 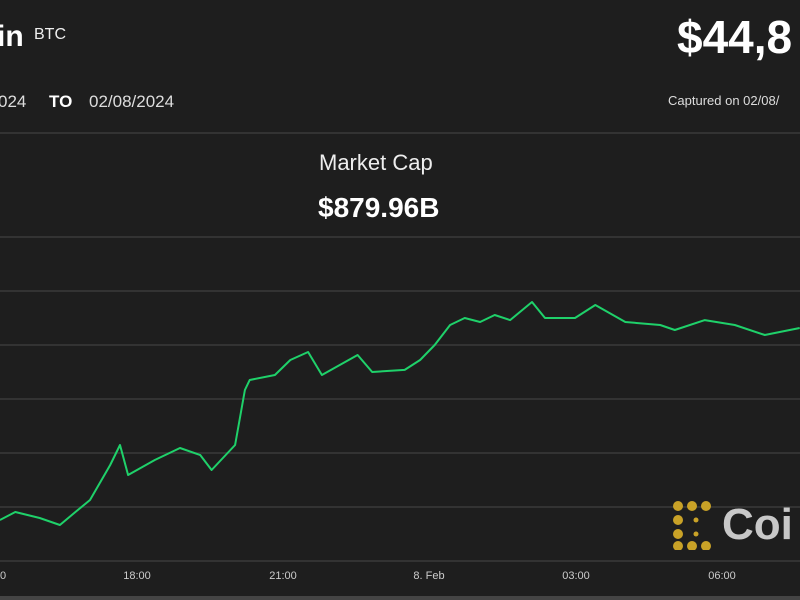 What do you see at coordinates (61, 101) in the screenshot?
I see `date-to-label: TO` at bounding box center [61, 101].